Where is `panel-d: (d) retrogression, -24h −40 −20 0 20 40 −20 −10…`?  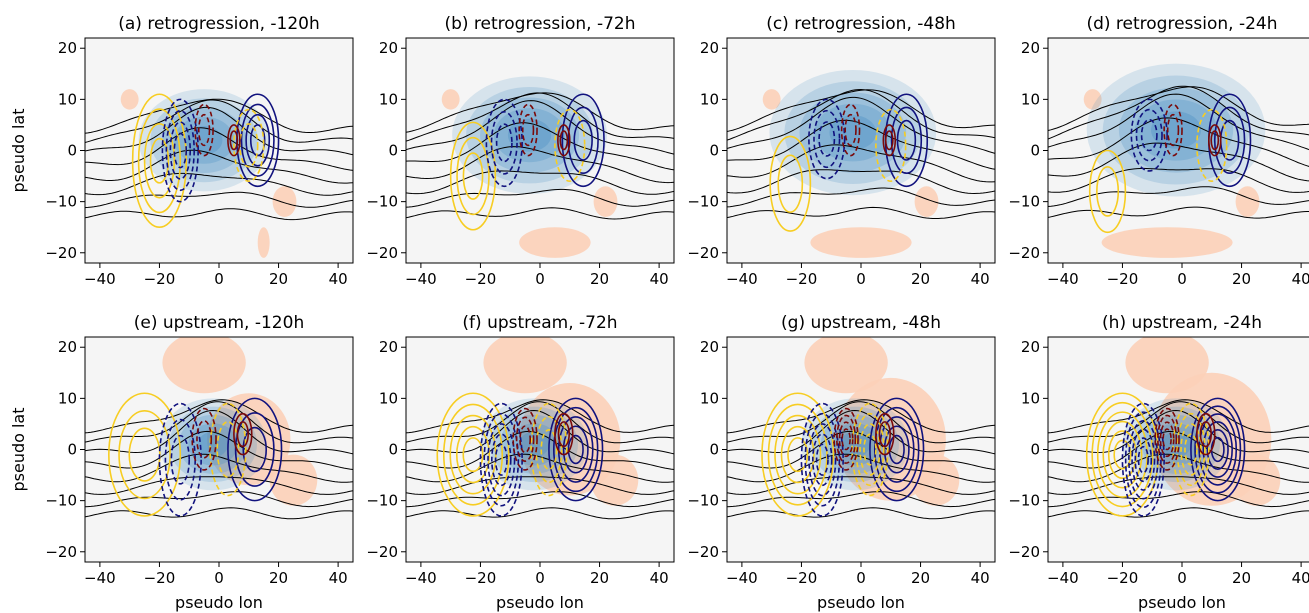 panel-d: (d) retrogression, -24h −40 −20 0 20 40 −20 −10… is located at coordinates (1158, 151).